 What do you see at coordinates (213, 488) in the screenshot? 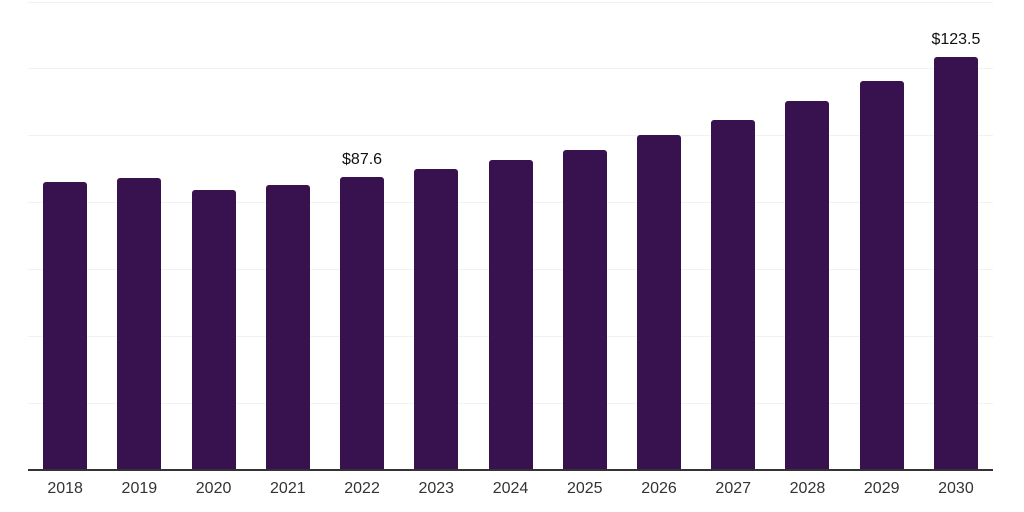
I see `x-tick-label-2020: 2020` at bounding box center [213, 488].